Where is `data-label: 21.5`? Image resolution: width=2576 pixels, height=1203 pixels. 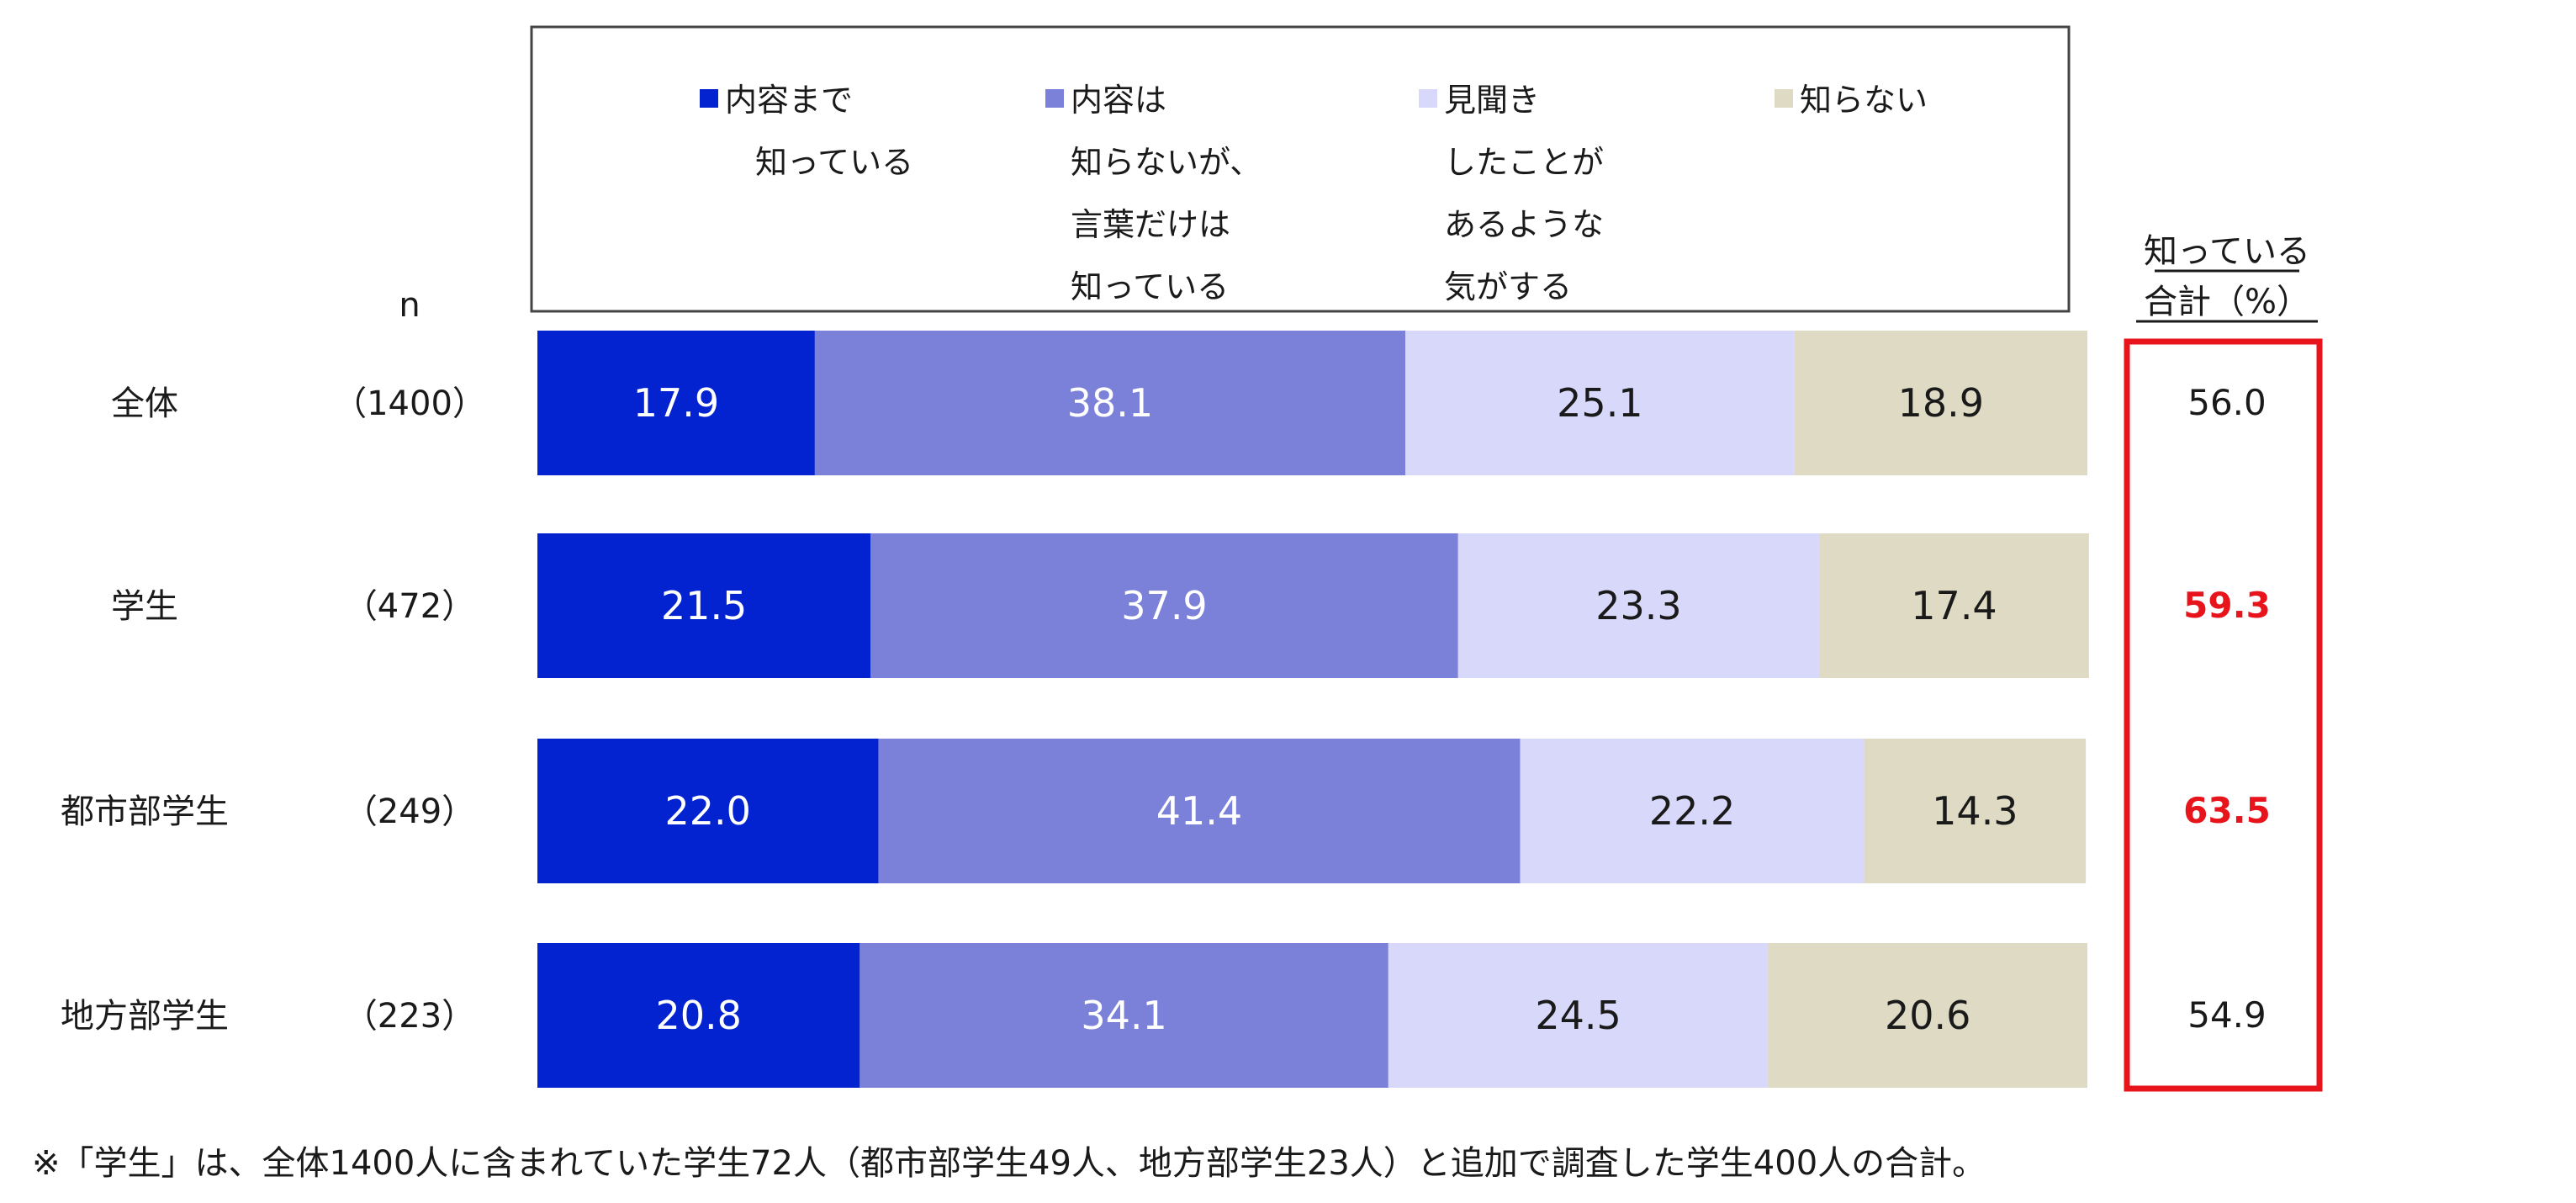
data-label: 21.5 is located at coordinates (704, 605).